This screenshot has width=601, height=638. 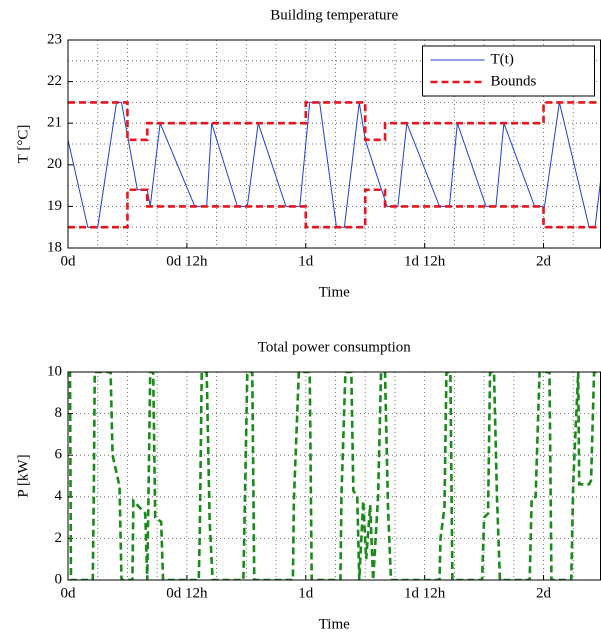 I want to click on chart-title: Total power consumption, so click(x=335, y=347).